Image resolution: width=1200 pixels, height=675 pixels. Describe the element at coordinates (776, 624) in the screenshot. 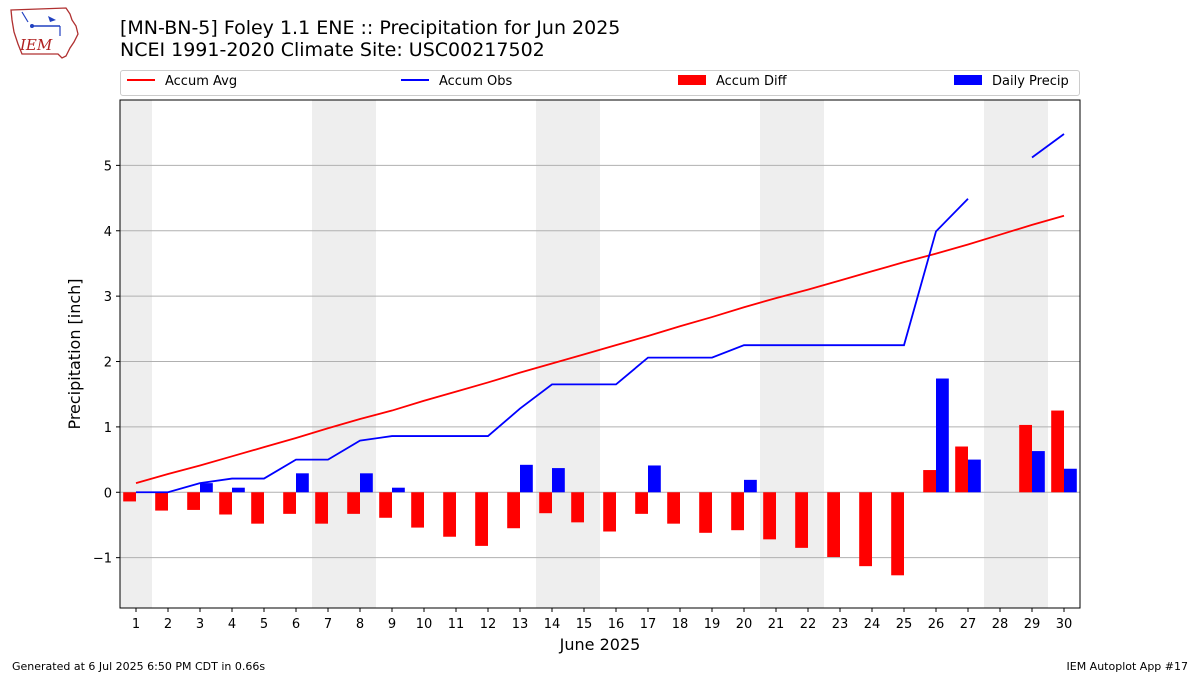

I see `x-tick-label: 21` at that location.